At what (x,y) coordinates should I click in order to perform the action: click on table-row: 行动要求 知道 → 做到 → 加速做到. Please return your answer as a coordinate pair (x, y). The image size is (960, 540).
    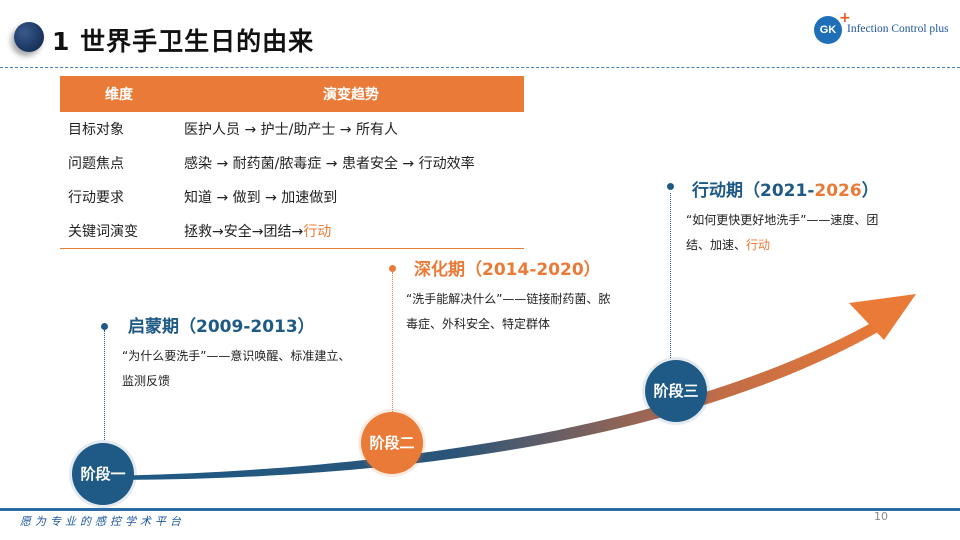
    Looking at the image, I should click on (292, 197).